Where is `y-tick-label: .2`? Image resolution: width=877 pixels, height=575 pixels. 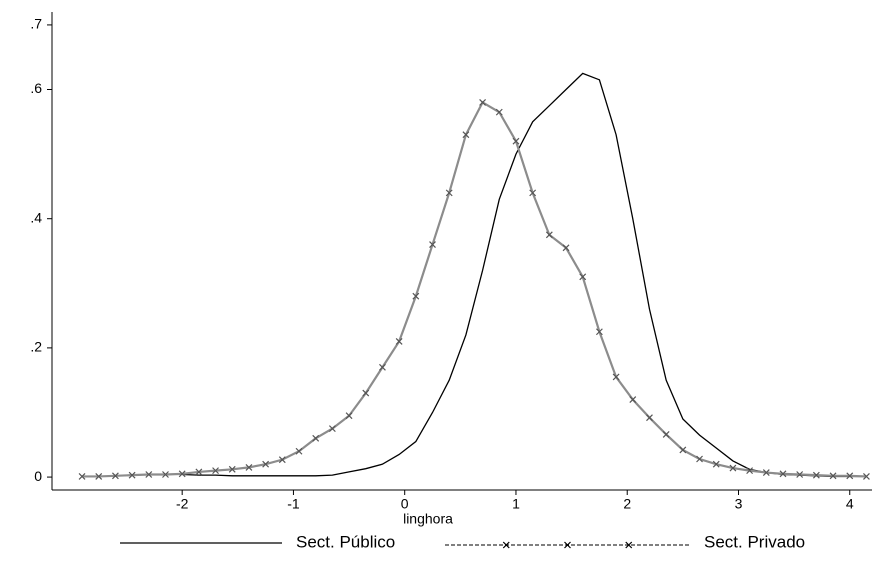 y-tick-label: .2 is located at coordinates (36, 347).